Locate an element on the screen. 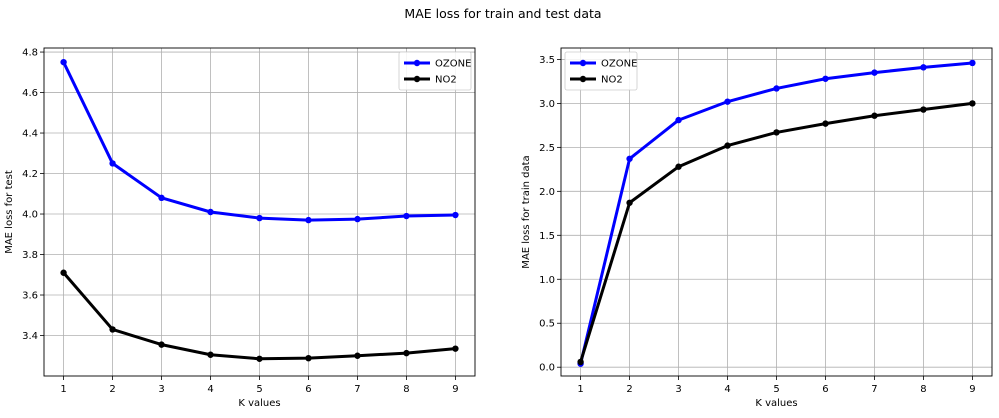 The image size is (999, 418). figure-title: MAE loss for train and test data is located at coordinates (502, 13).